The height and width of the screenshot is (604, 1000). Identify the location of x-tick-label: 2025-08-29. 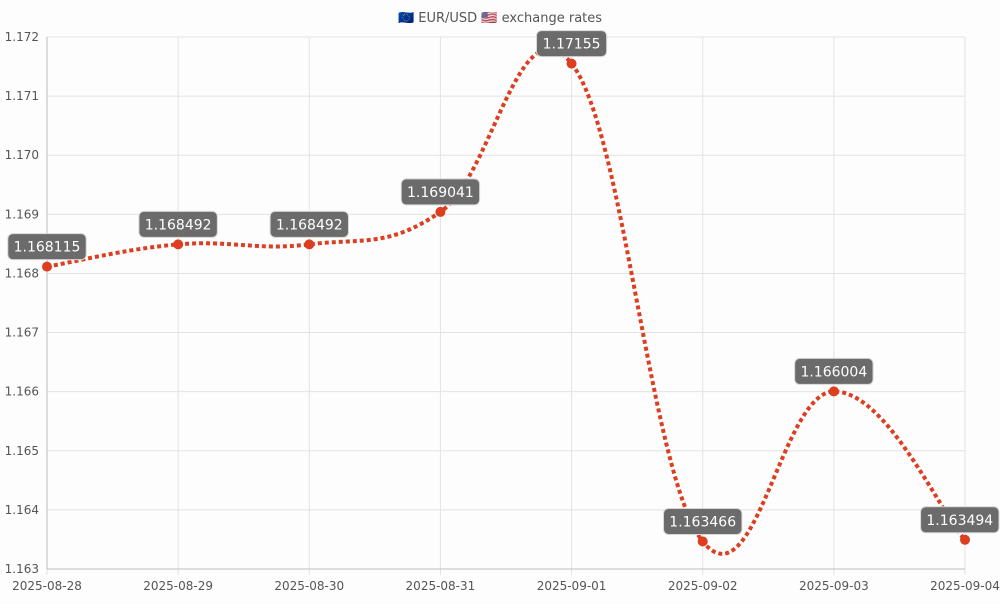
(178, 586).